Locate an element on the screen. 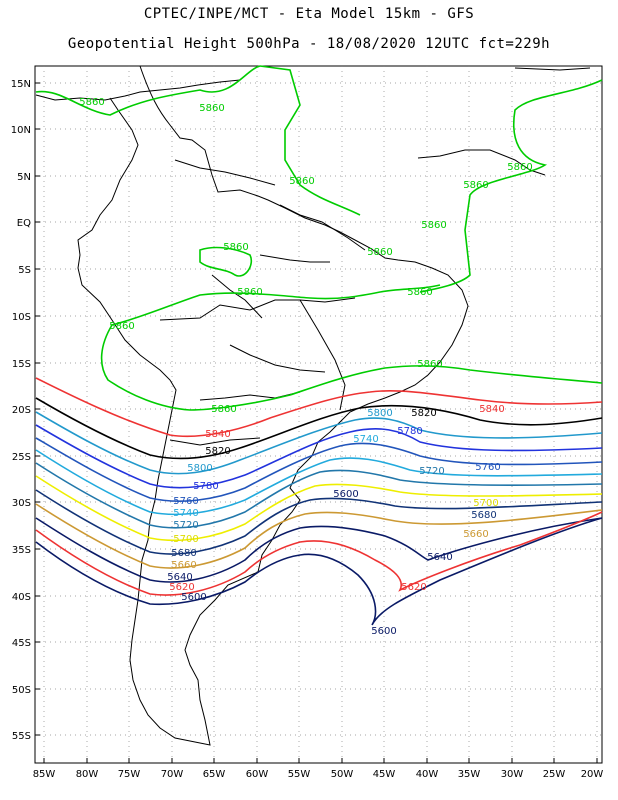  contour-5860-north is located at coordinates (148, 90).